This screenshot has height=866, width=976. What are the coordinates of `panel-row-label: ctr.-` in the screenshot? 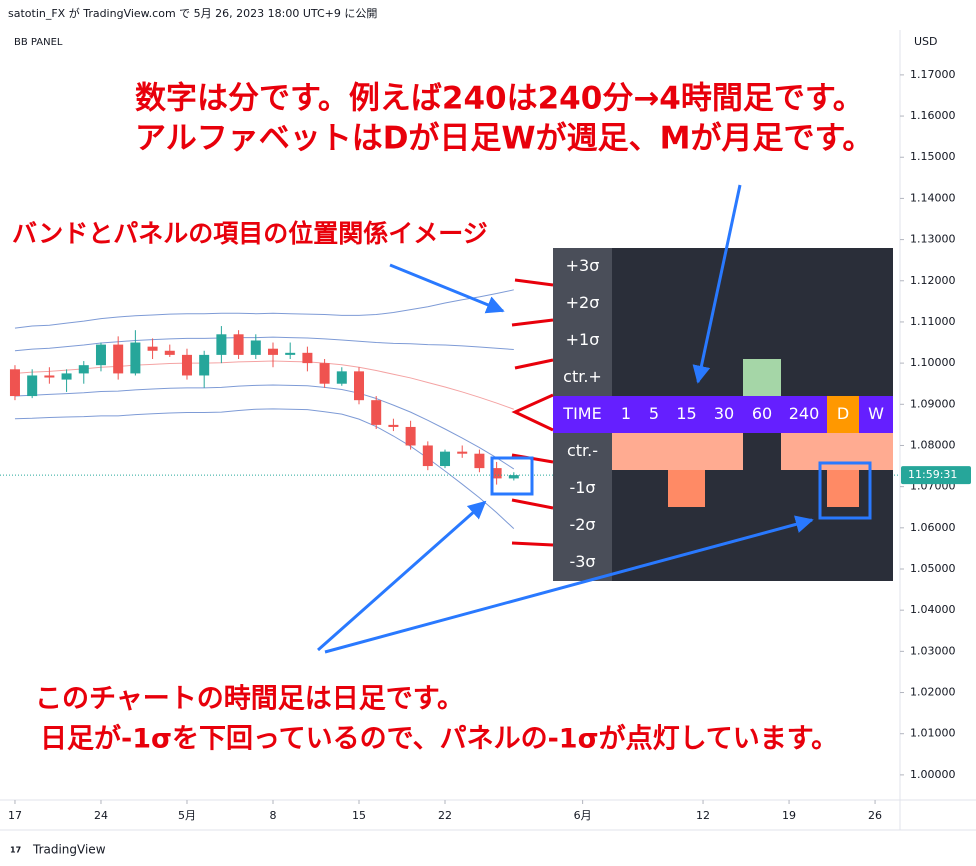 It's located at (582, 450).